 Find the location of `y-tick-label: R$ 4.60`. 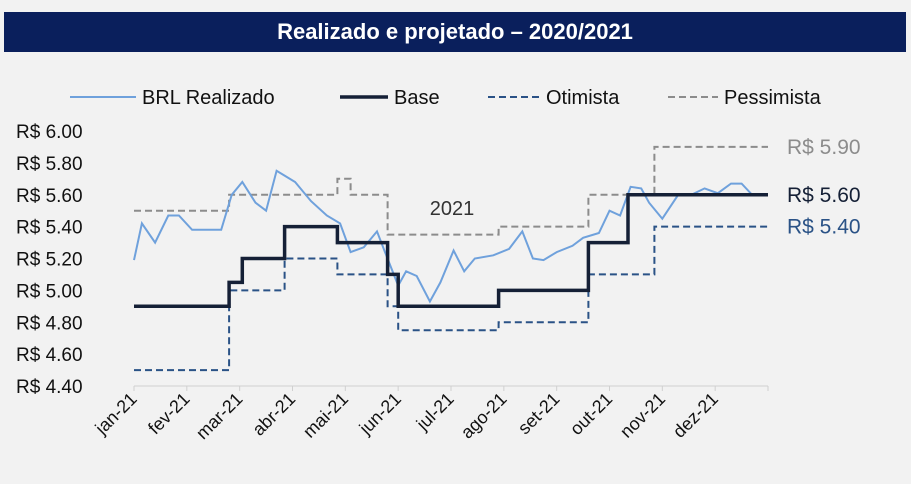

y-tick-label: R$ 4.60 is located at coordinates (49, 355).